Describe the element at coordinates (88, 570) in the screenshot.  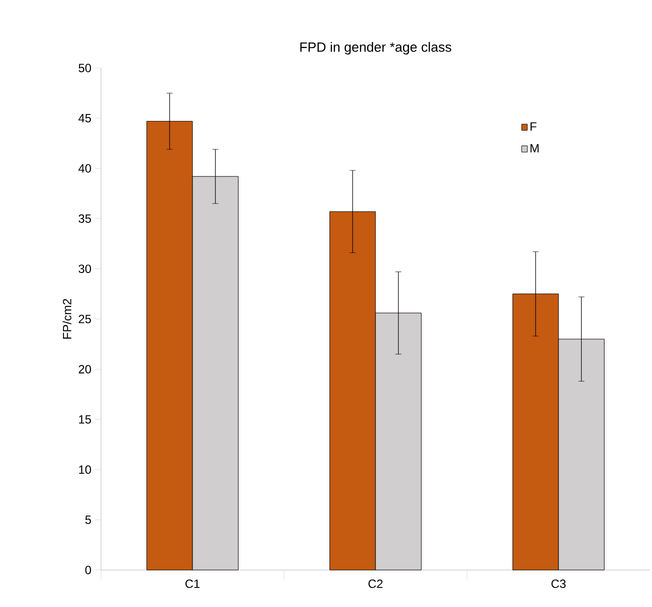
I see `y-tick-label: 0` at that location.